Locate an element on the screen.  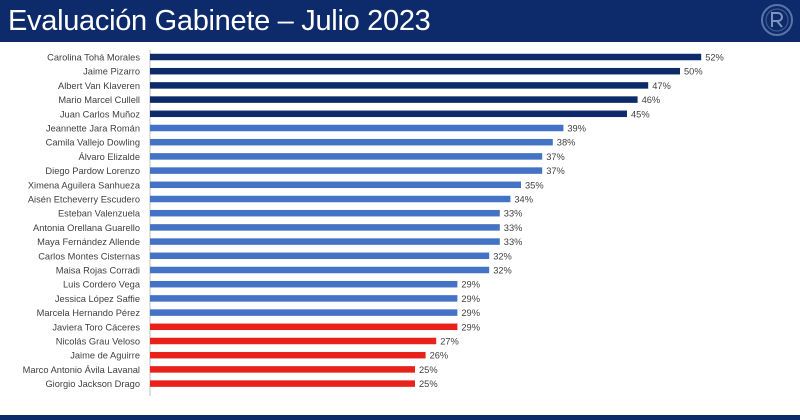
header-bar: Evaluación Gabinete – Julio 2023 is located at coordinates (400, 21).